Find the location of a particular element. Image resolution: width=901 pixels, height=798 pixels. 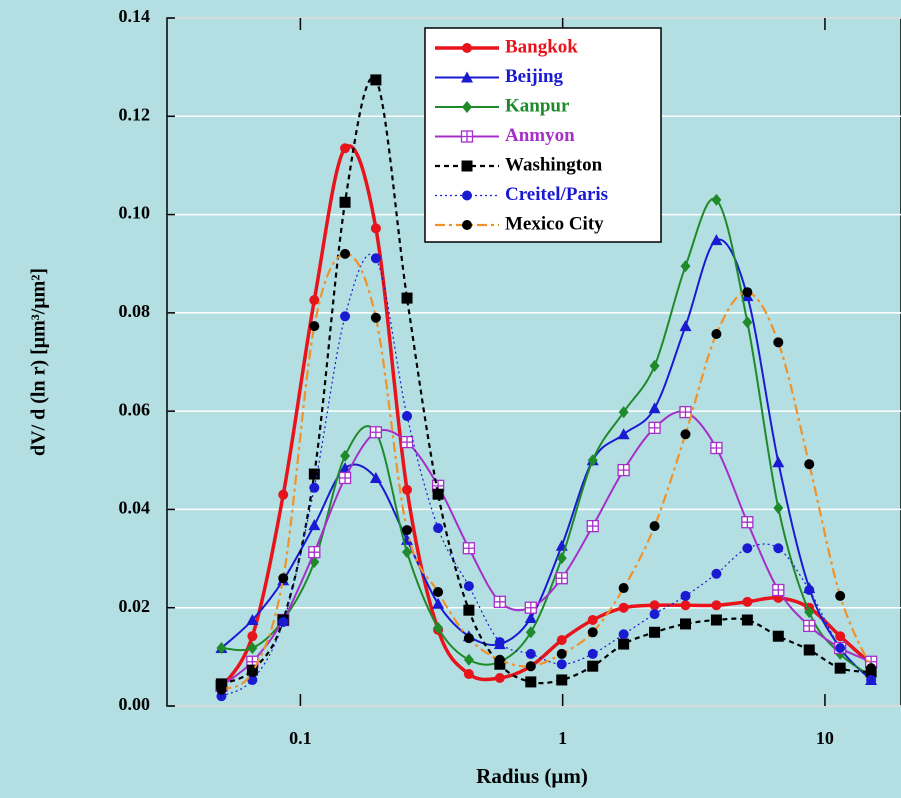

legend-label: Beijing is located at coordinates (534, 76).